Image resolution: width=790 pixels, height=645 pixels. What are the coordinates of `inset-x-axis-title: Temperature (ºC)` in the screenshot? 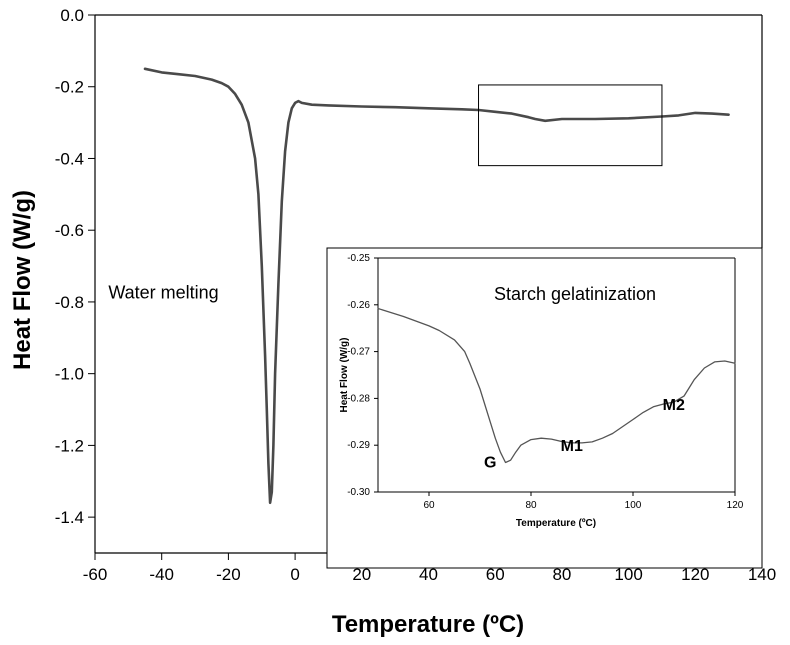 It's located at (556, 523).